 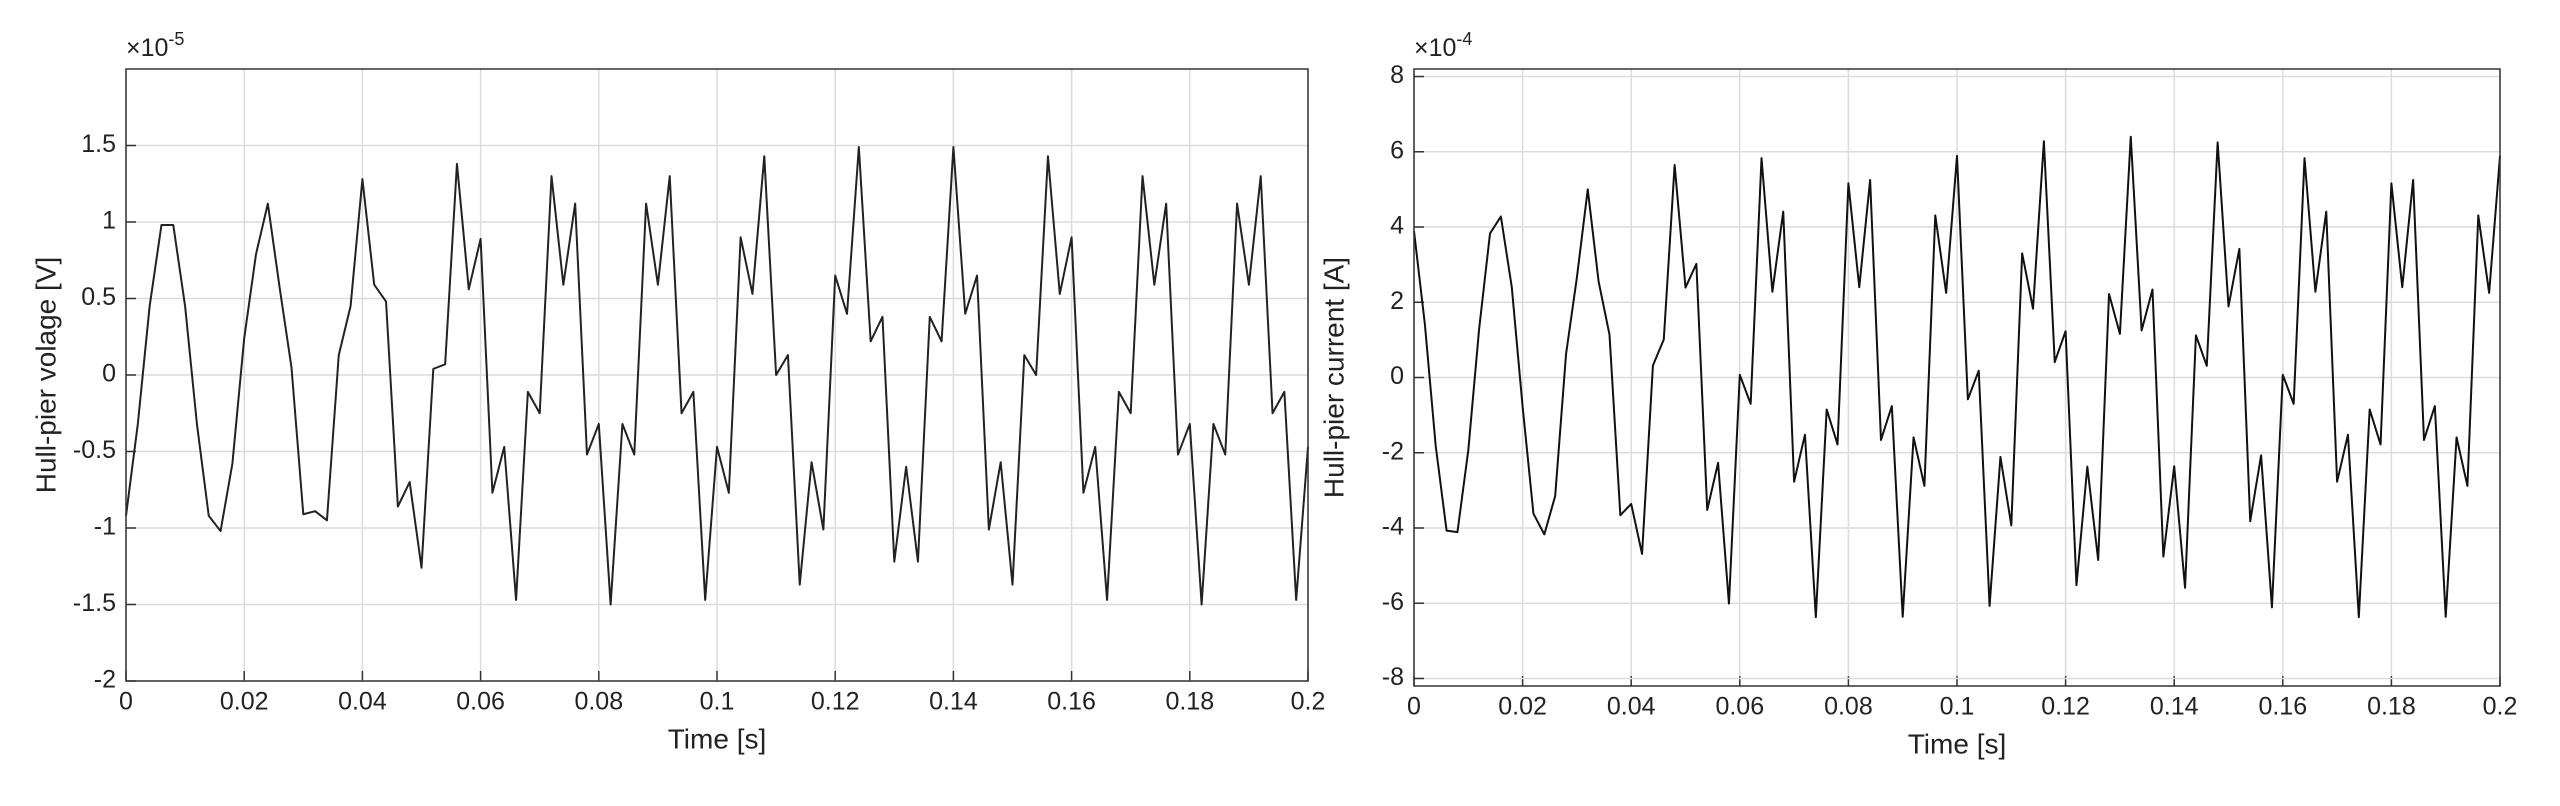 What do you see at coordinates (98, 297) in the screenshot?
I see `y-tick-label: 0.5` at bounding box center [98, 297].